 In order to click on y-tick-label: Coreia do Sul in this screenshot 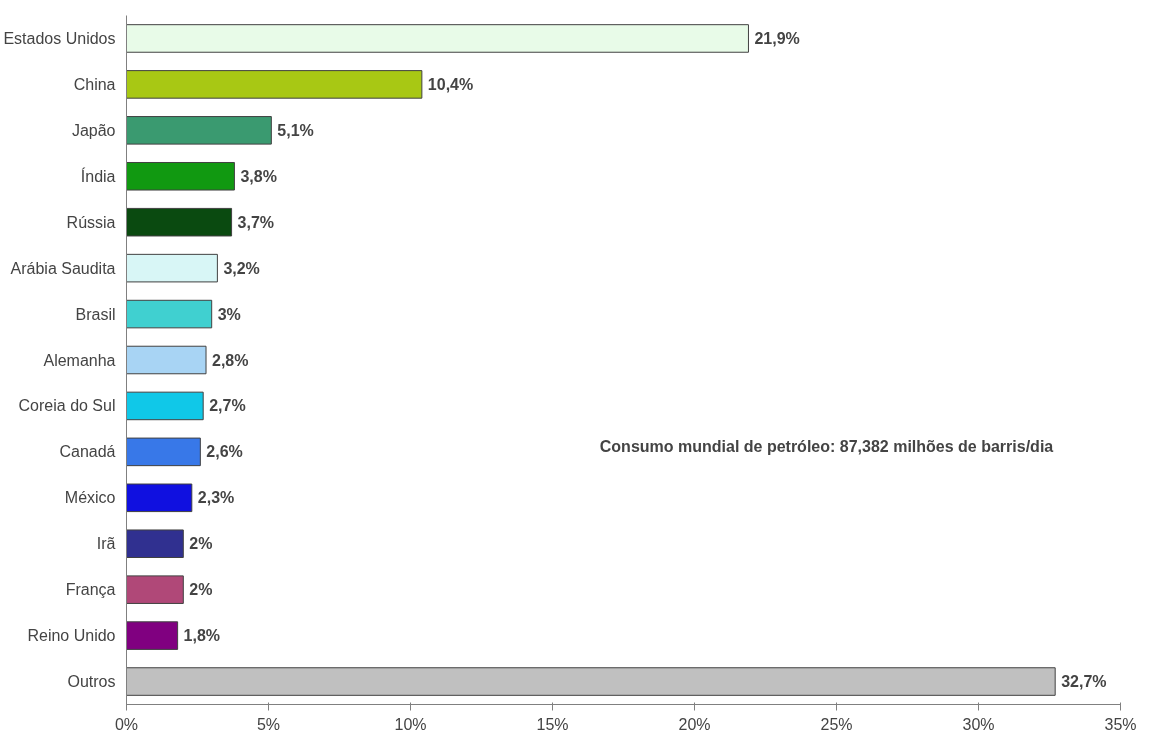, I will do `click(67, 406)`.